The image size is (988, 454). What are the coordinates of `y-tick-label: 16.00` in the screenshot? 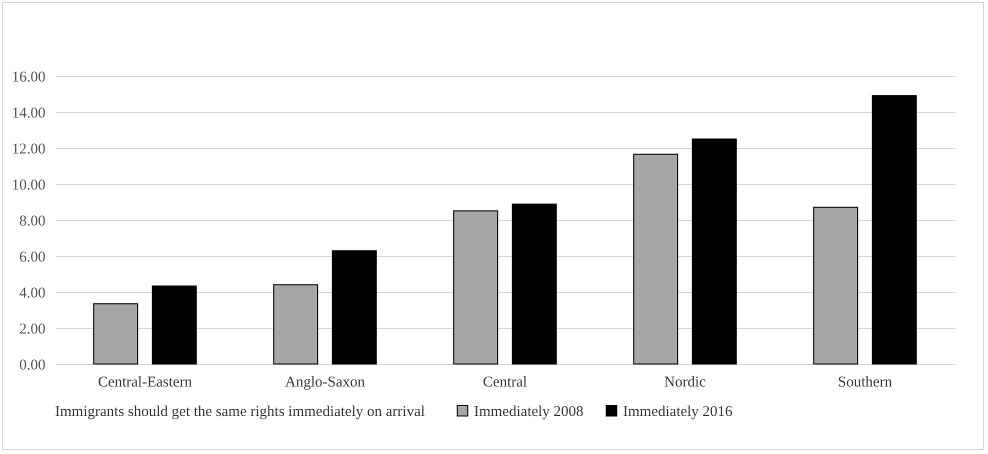 It's located at (29, 78).